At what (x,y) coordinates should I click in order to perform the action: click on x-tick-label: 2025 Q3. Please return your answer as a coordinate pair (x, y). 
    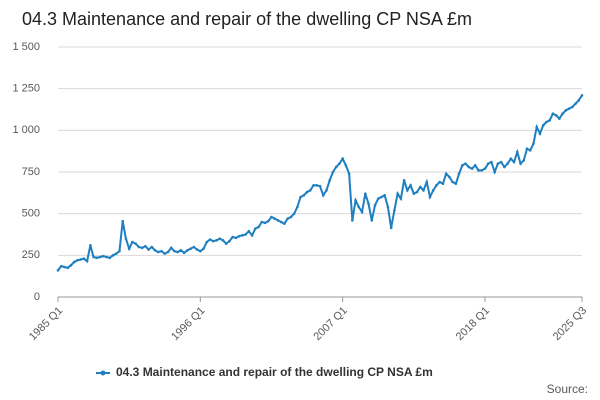
    Looking at the image, I should click on (570, 324).